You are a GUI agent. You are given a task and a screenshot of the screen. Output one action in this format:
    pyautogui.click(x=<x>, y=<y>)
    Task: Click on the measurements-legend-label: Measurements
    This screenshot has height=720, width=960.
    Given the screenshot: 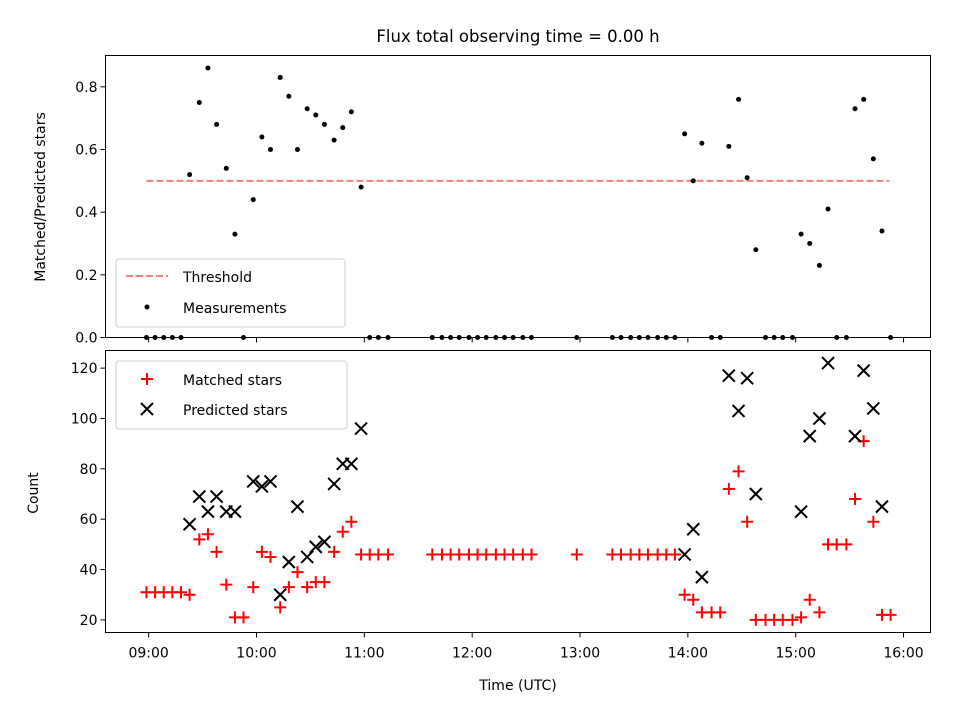 What is the action you would take?
    pyautogui.click(x=234, y=309)
    